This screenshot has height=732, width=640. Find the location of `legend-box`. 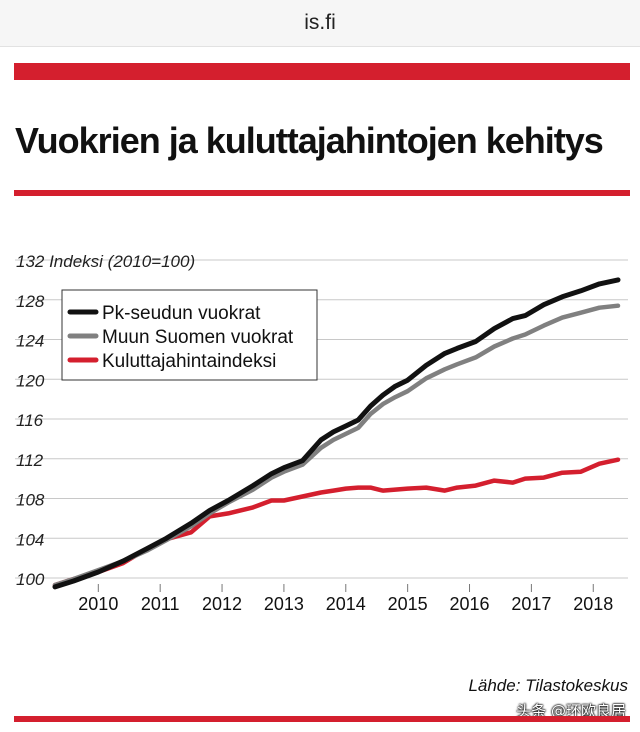

legend-box is located at coordinates (189, 335).